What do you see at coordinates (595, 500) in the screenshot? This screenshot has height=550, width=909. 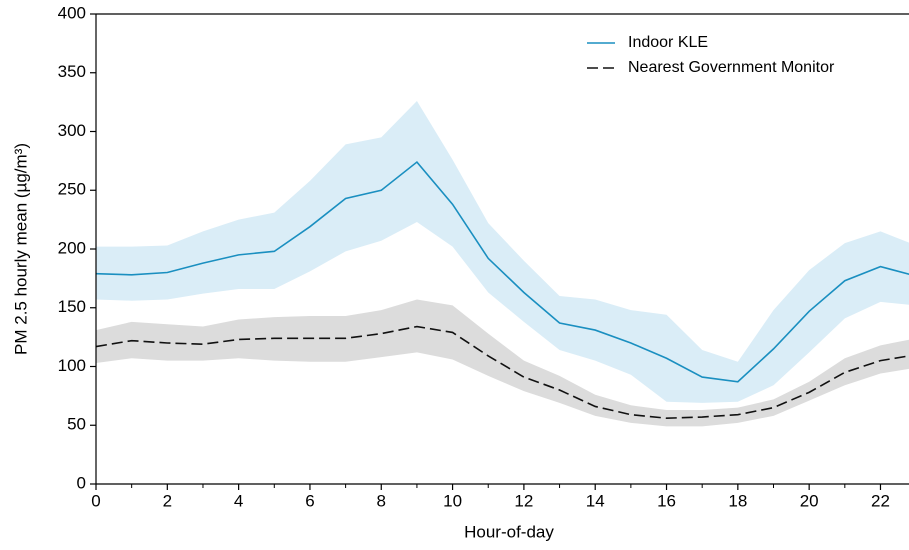 I see `x-tick-label: 14` at bounding box center [595, 500].